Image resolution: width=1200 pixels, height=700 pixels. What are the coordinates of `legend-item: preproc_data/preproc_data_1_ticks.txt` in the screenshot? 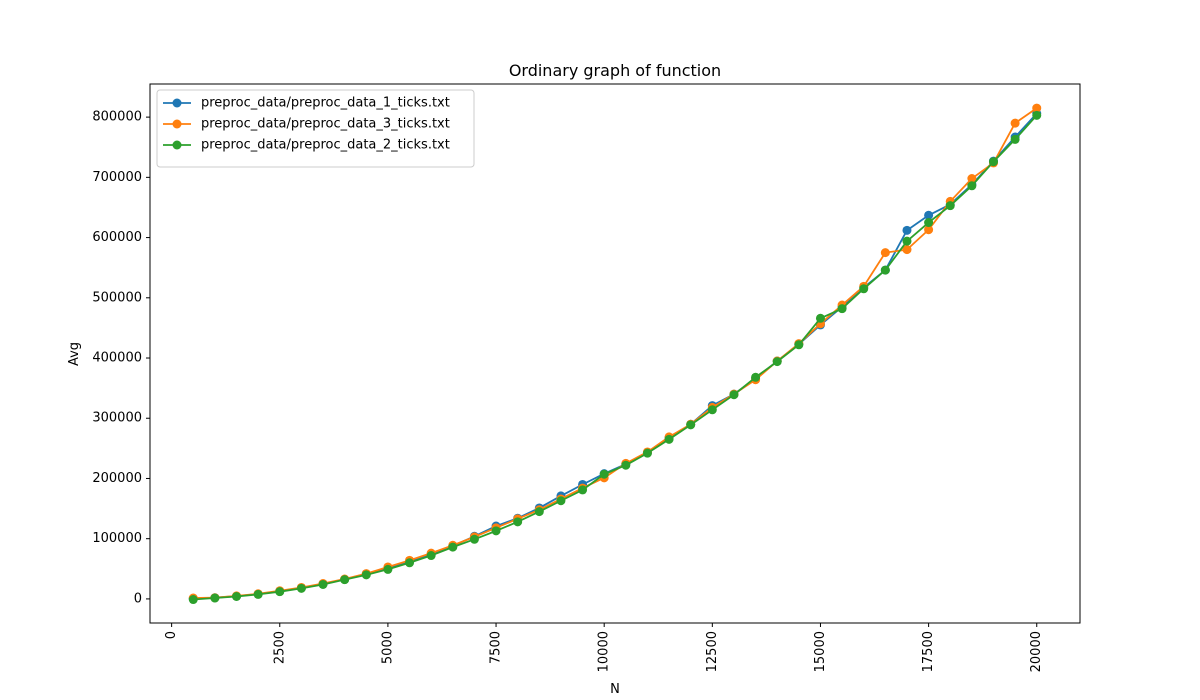 It's located at (306, 103).